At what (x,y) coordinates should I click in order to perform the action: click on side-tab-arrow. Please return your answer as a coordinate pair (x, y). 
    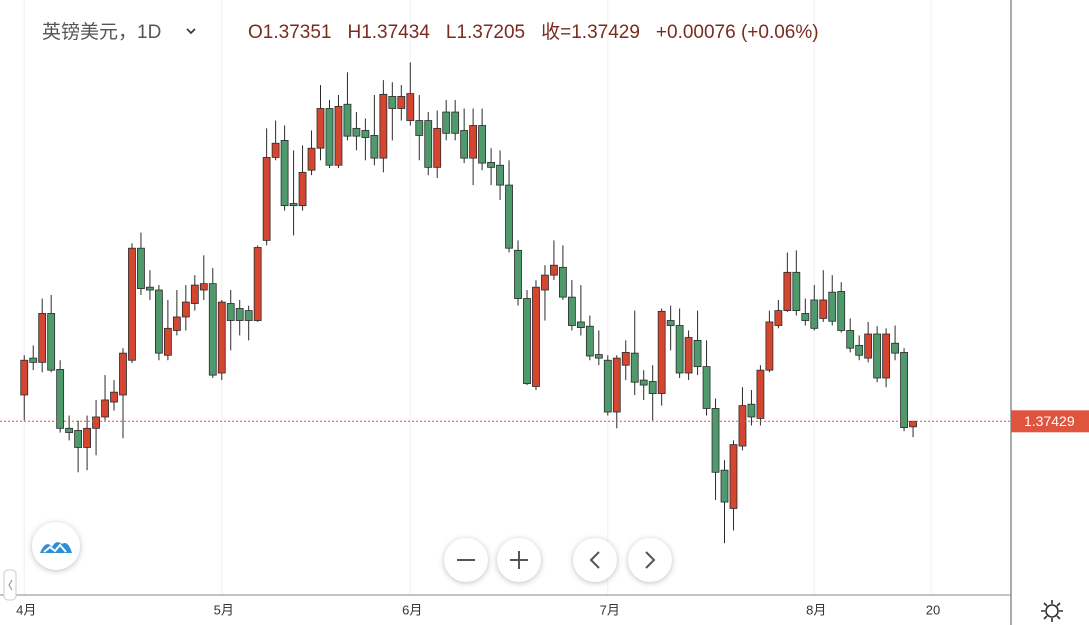
    Looking at the image, I should click on (10, 585).